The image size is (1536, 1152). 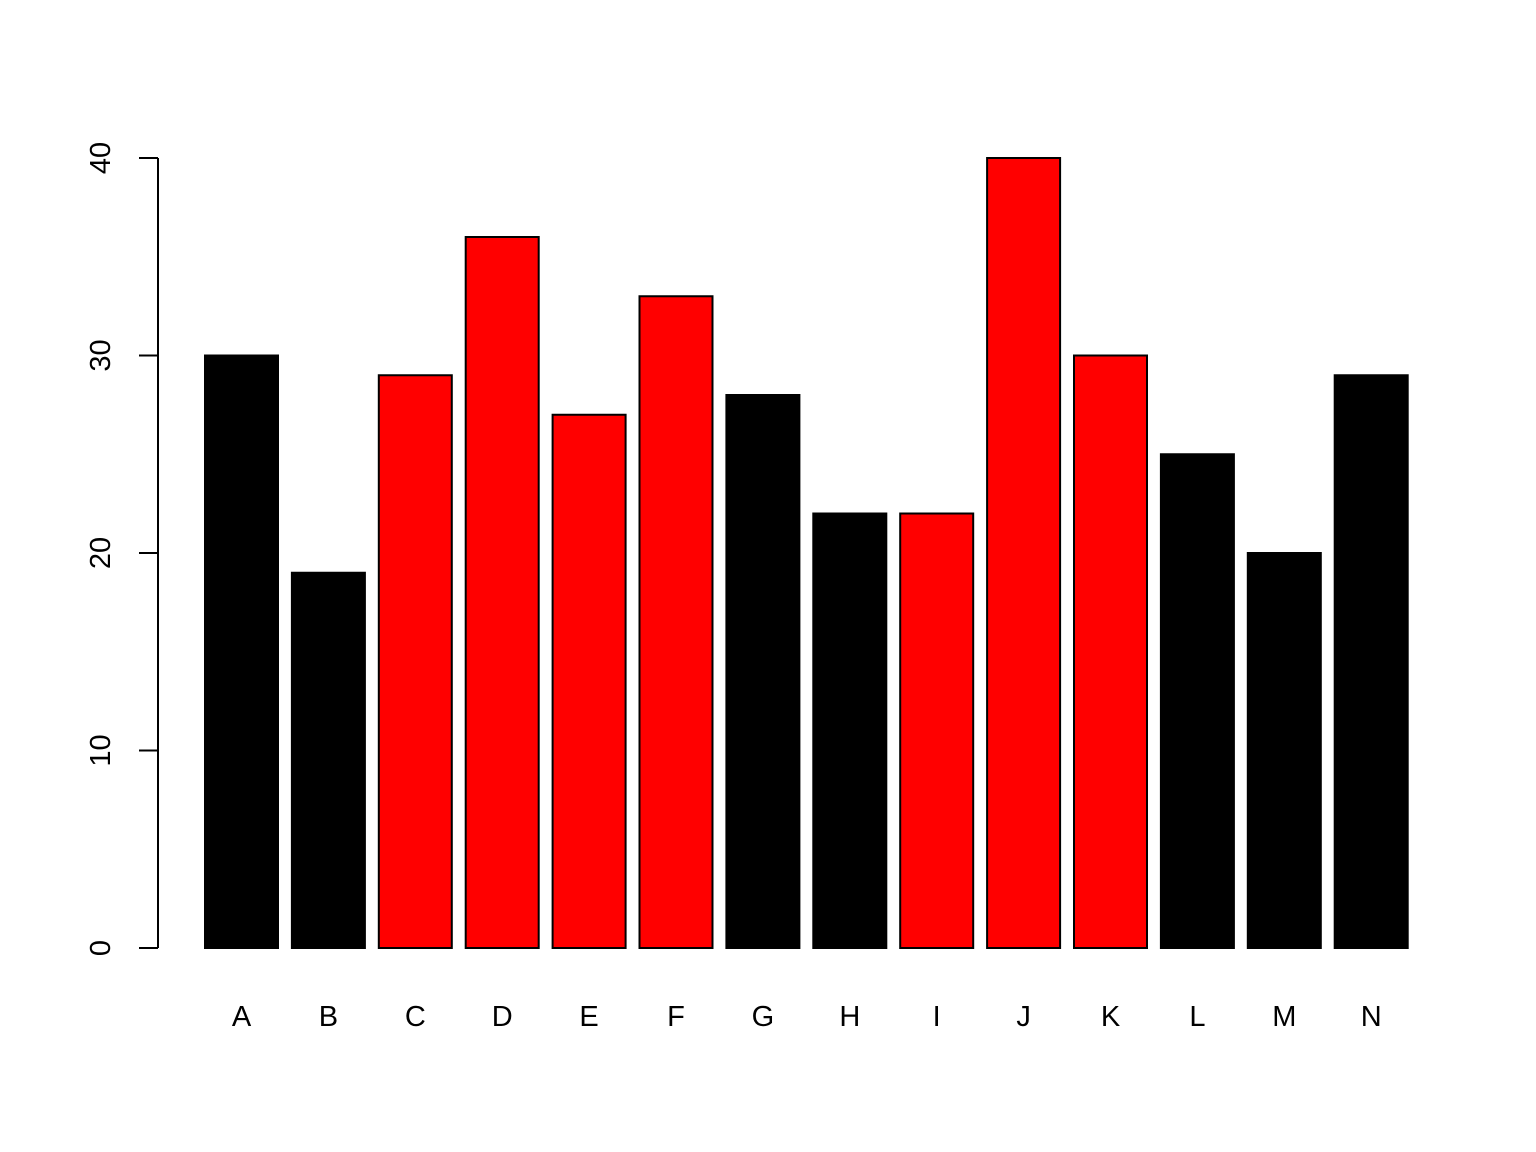 What do you see at coordinates (101, 355) in the screenshot?
I see `y-tick-label-30: 30` at bounding box center [101, 355].